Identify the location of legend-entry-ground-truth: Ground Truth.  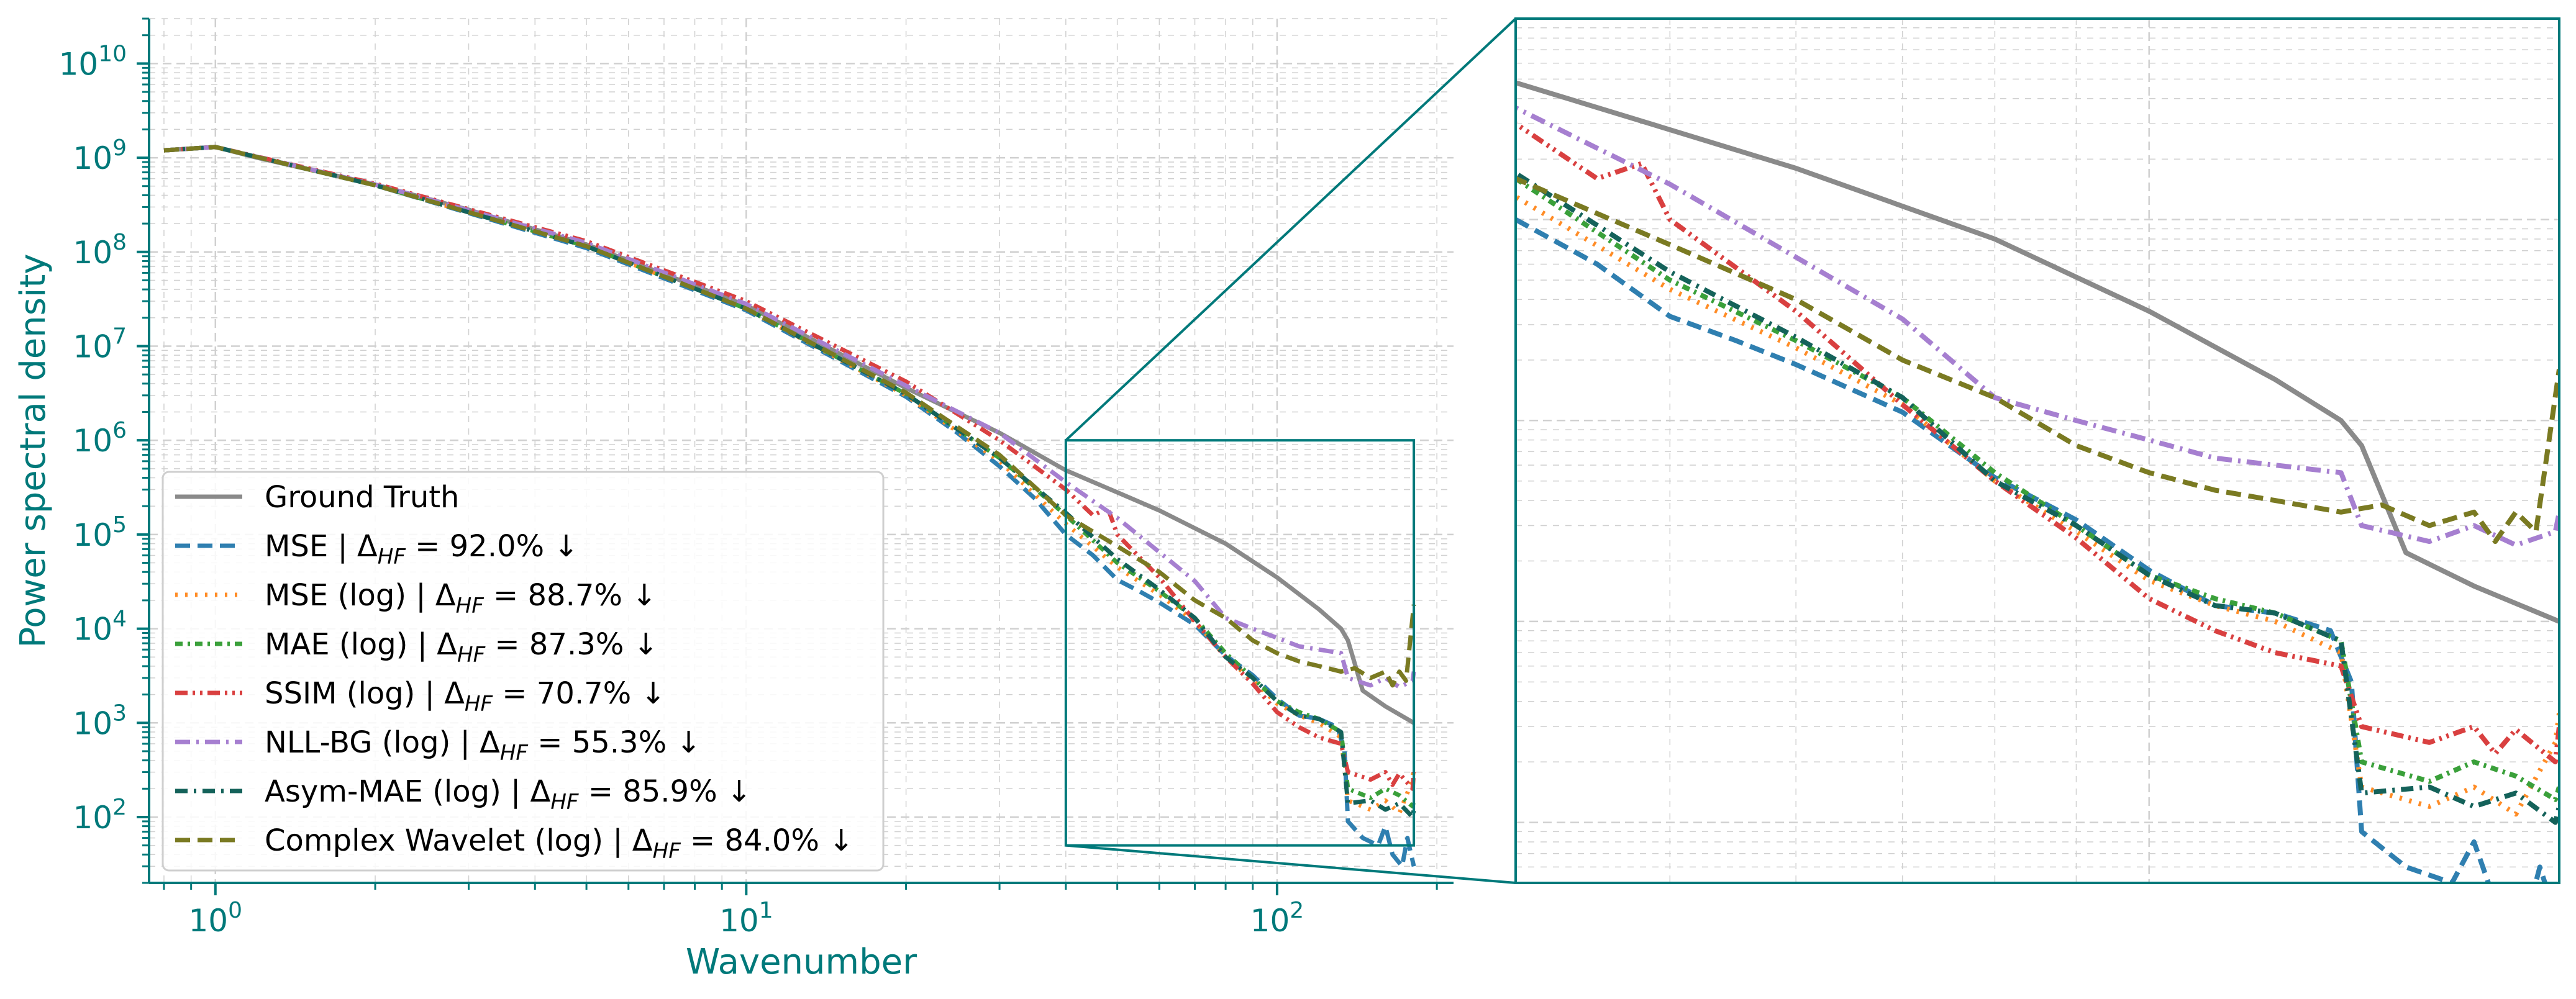
(317, 498).